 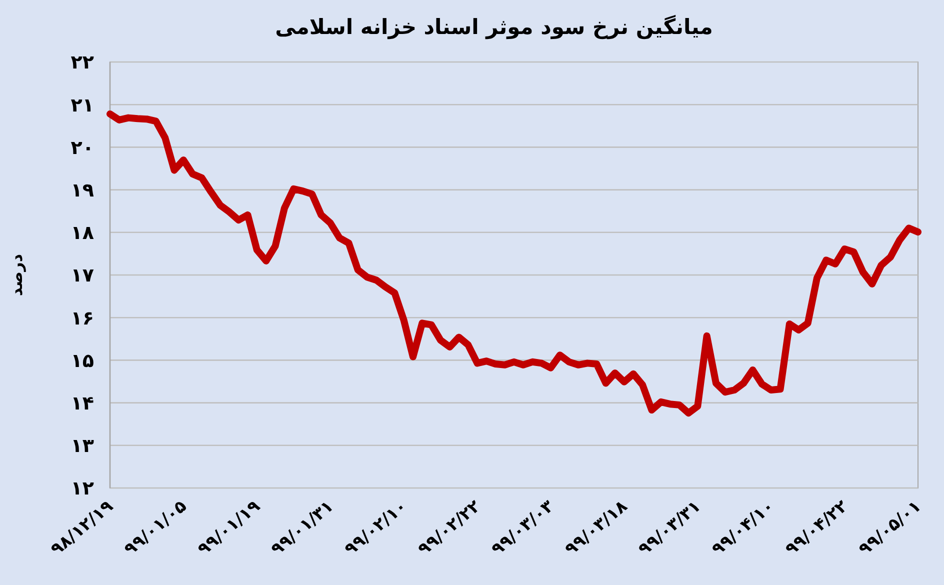 I want to click on x-tick-label: ۹۹/۰۳/۱۸, so click(x=596, y=528).